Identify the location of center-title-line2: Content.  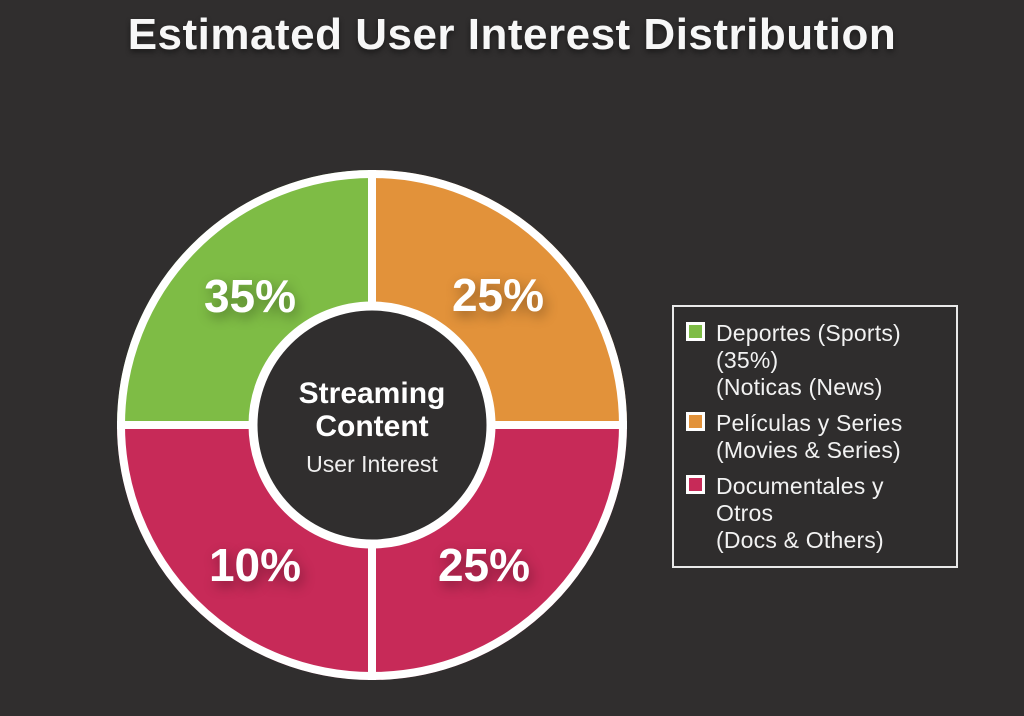
(372, 426).